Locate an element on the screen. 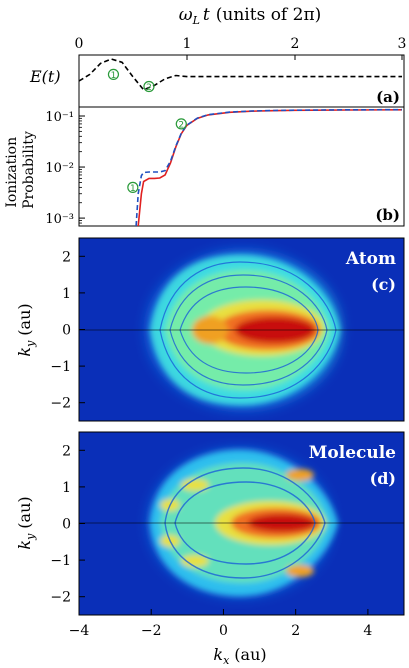 This screenshot has height=668, width=409. panel-a-ticks is located at coordinates (240, 57).